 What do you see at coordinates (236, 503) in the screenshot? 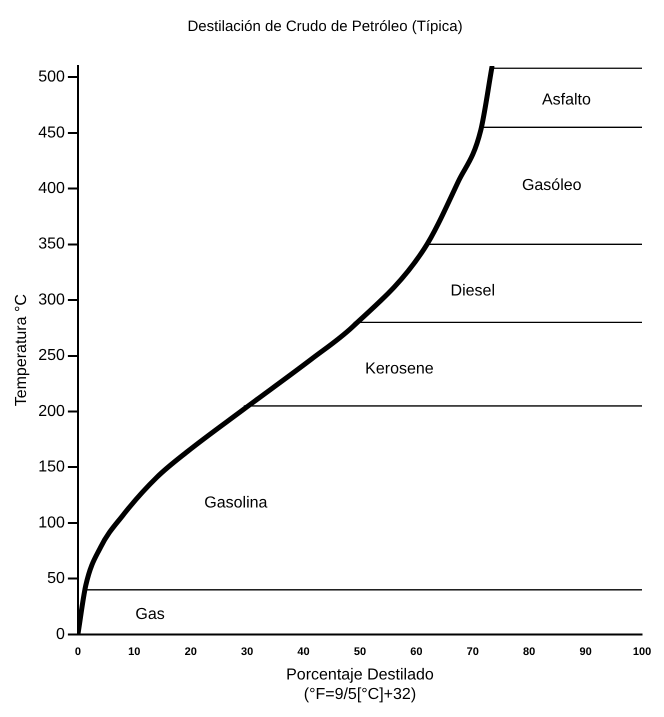
I see `annotation: Gasolina` at bounding box center [236, 503].